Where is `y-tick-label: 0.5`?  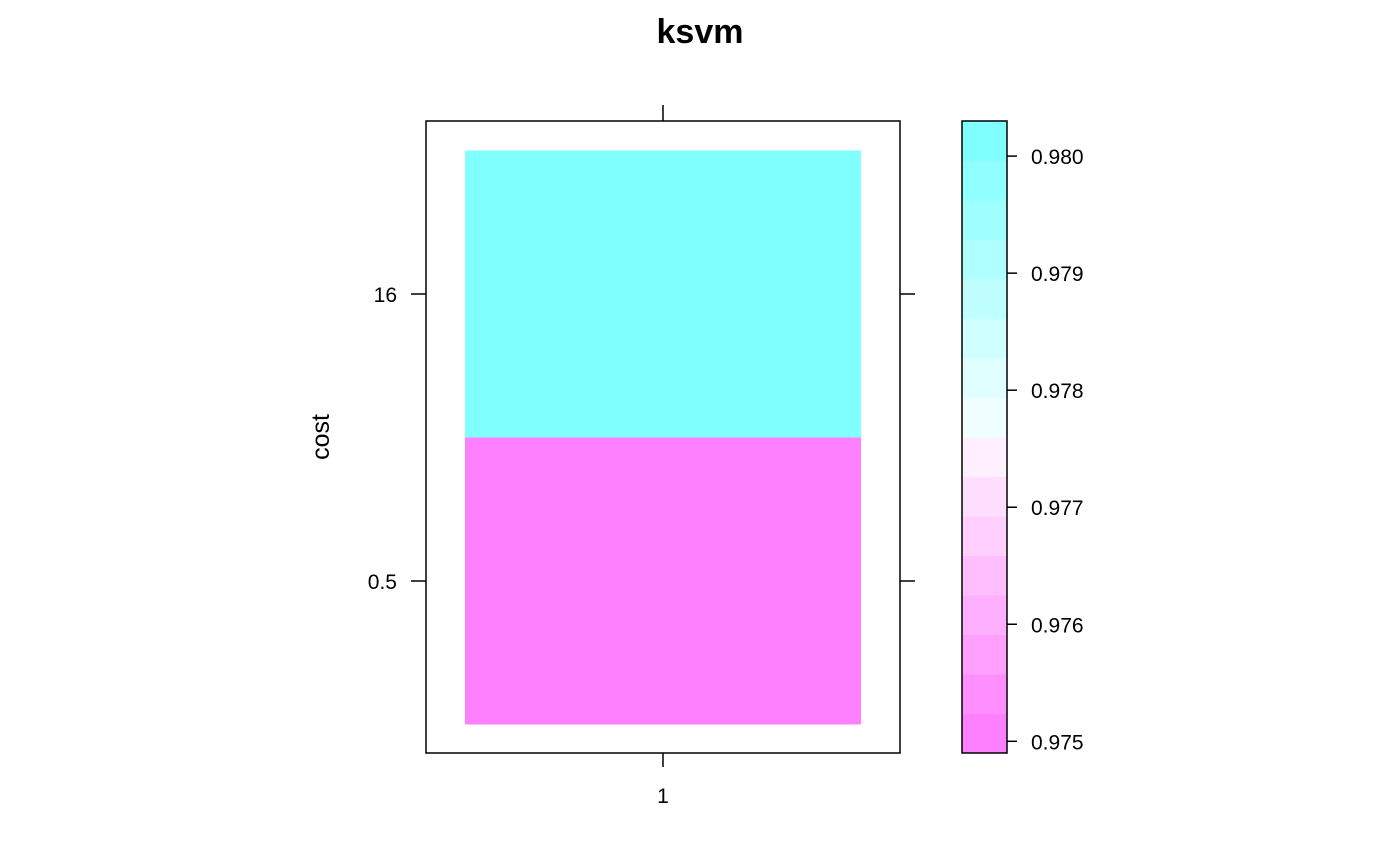 y-tick-label: 0.5 is located at coordinates (382, 582).